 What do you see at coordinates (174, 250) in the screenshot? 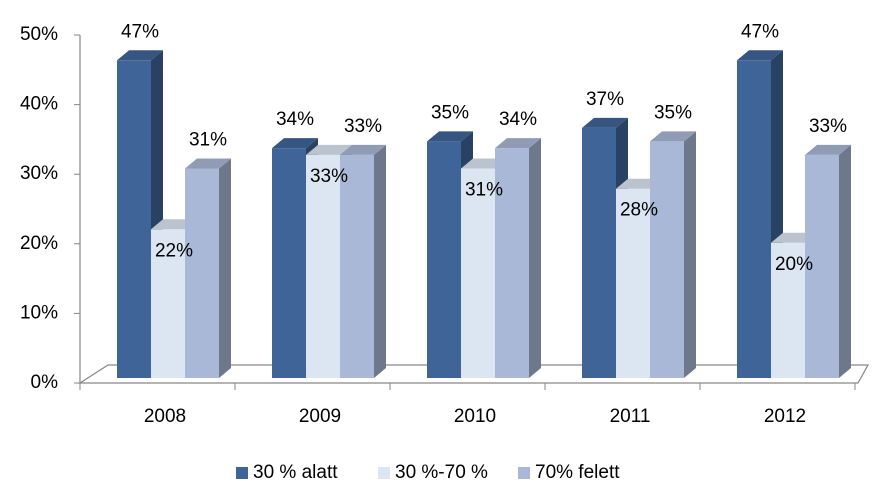
I see `data-label: 22%` at bounding box center [174, 250].